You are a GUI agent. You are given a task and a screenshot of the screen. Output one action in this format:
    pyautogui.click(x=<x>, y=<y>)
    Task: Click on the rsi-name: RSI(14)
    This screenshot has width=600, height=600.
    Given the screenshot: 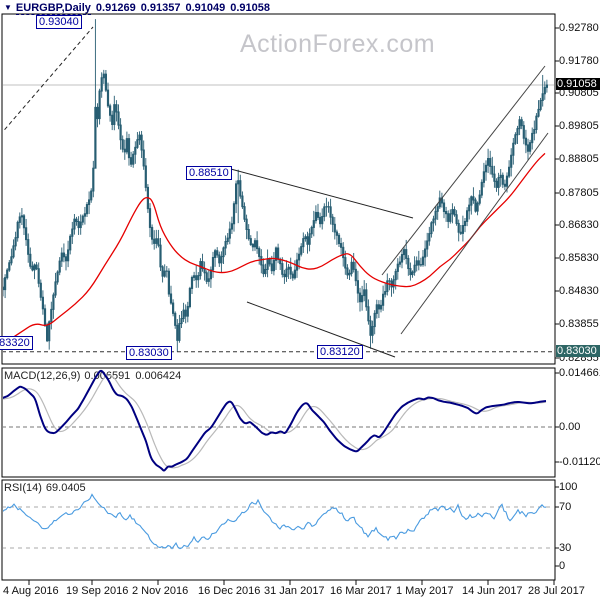 What is the action you would take?
    pyautogui.click(x=23, y=488)
    